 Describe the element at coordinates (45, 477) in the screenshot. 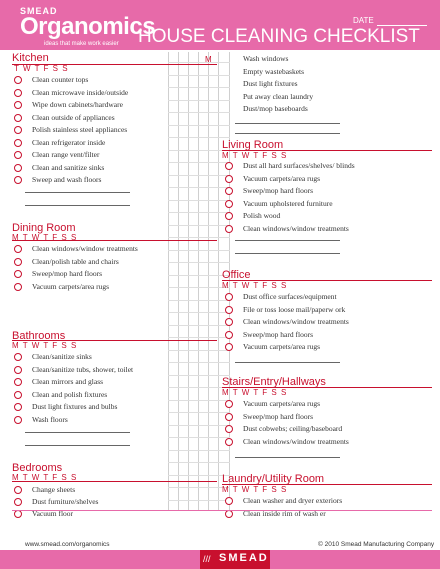

I see `bedrooms-days: M T W T F S S` at that location.